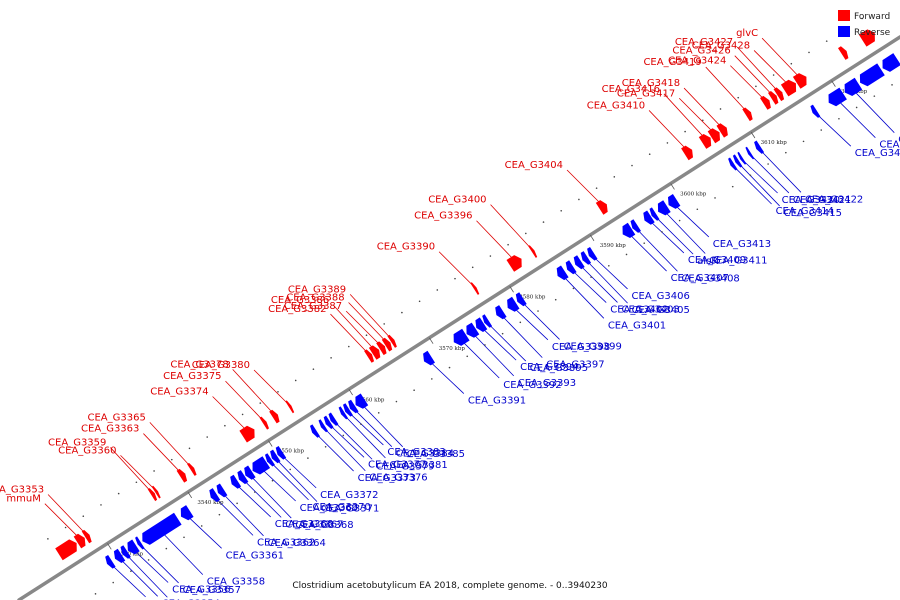 This screenshot has height=600, width=900. I want to click on gene-cea-g3396, so click(514, 263).